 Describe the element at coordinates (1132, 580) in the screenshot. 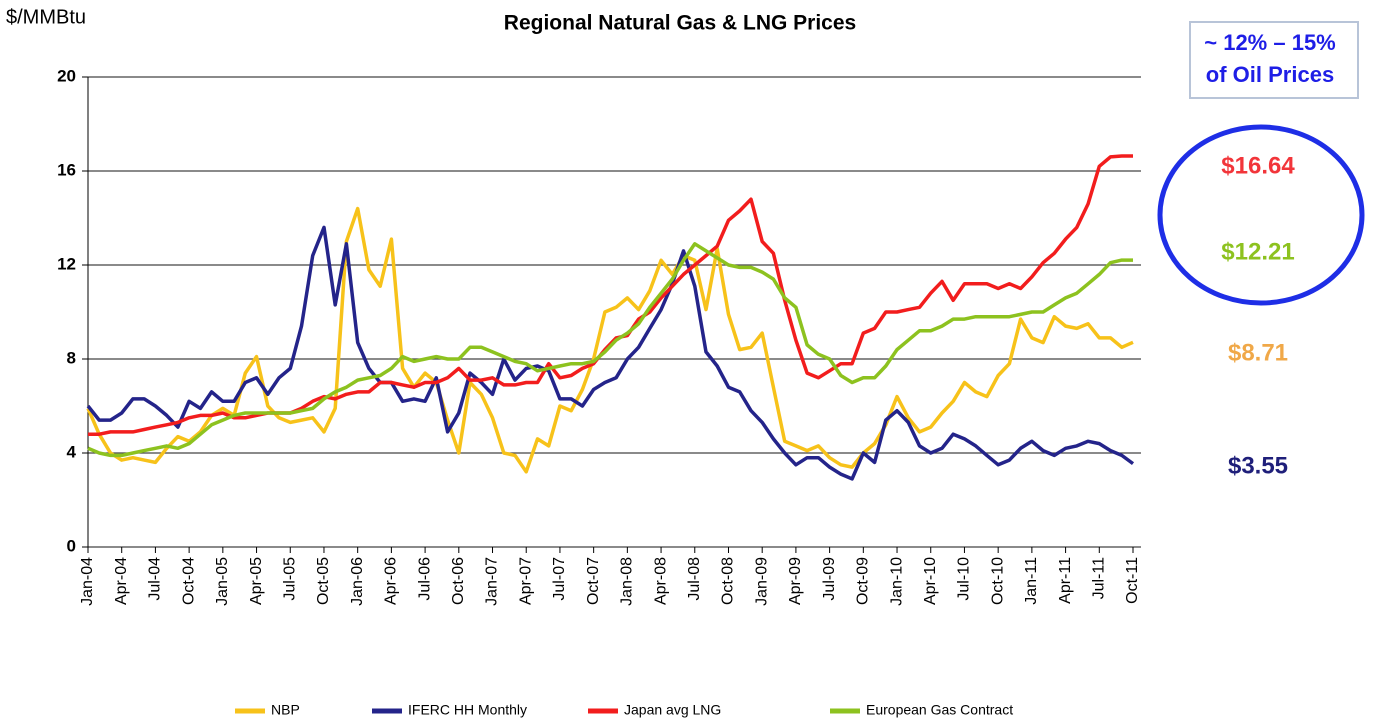

I see `x-tick-label: Oct-11` at that location.